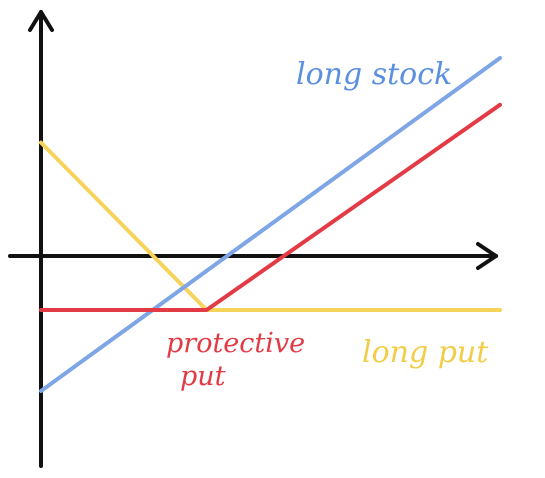 The image size is (545, 478). I want to click on annotation-put: put, so click(203, 376).